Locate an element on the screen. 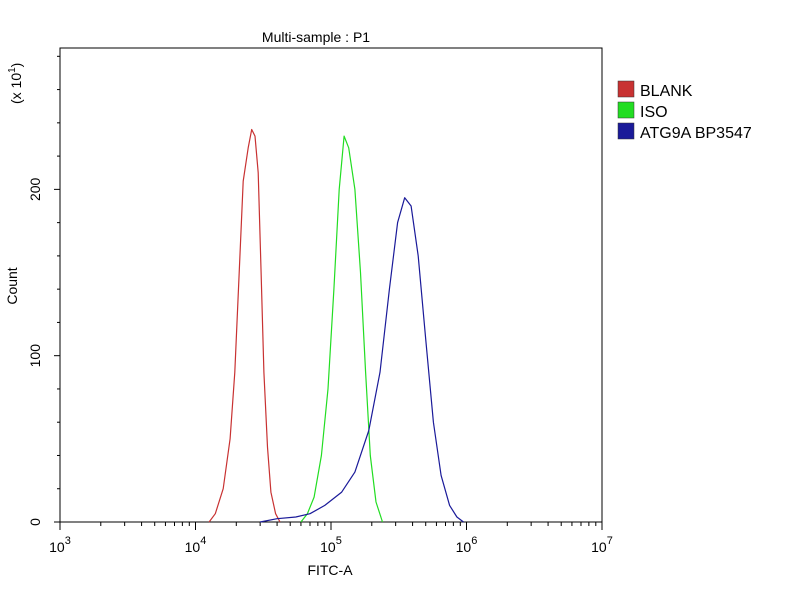 The height and width of the screenshot is (600, 800). y-tick-label: 200 is located at coordinates (35, 189).